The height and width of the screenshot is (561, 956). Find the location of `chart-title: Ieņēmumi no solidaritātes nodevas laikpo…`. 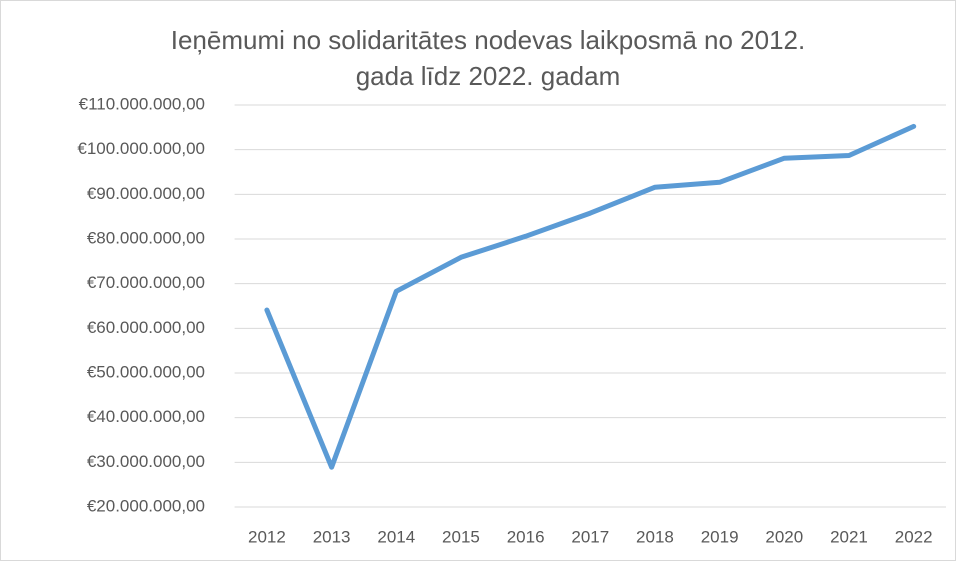

chart-title: Ieņēmumi no solidaritātes nodevas laikpo… is located at coordinates (488, 58).